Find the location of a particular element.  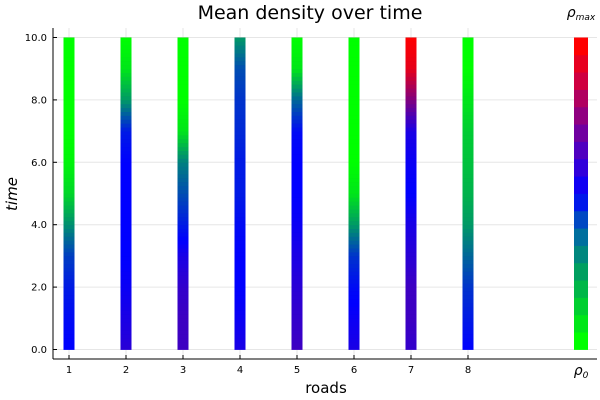

x-axis-title: roads is located at coordinates (326, 388).